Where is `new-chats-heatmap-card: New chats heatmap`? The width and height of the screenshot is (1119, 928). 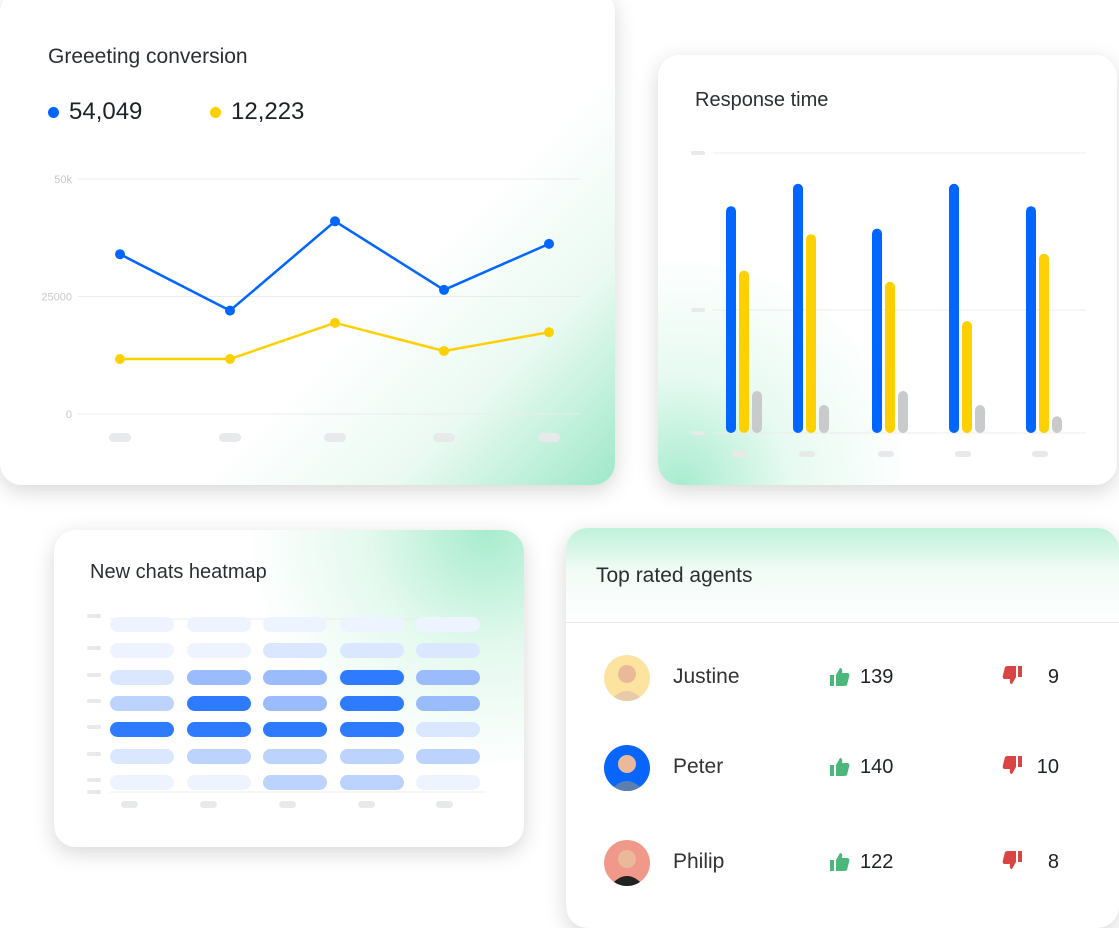
new-chats-heatmap-card: New chats heatmap is located at coordinates (289, 688).